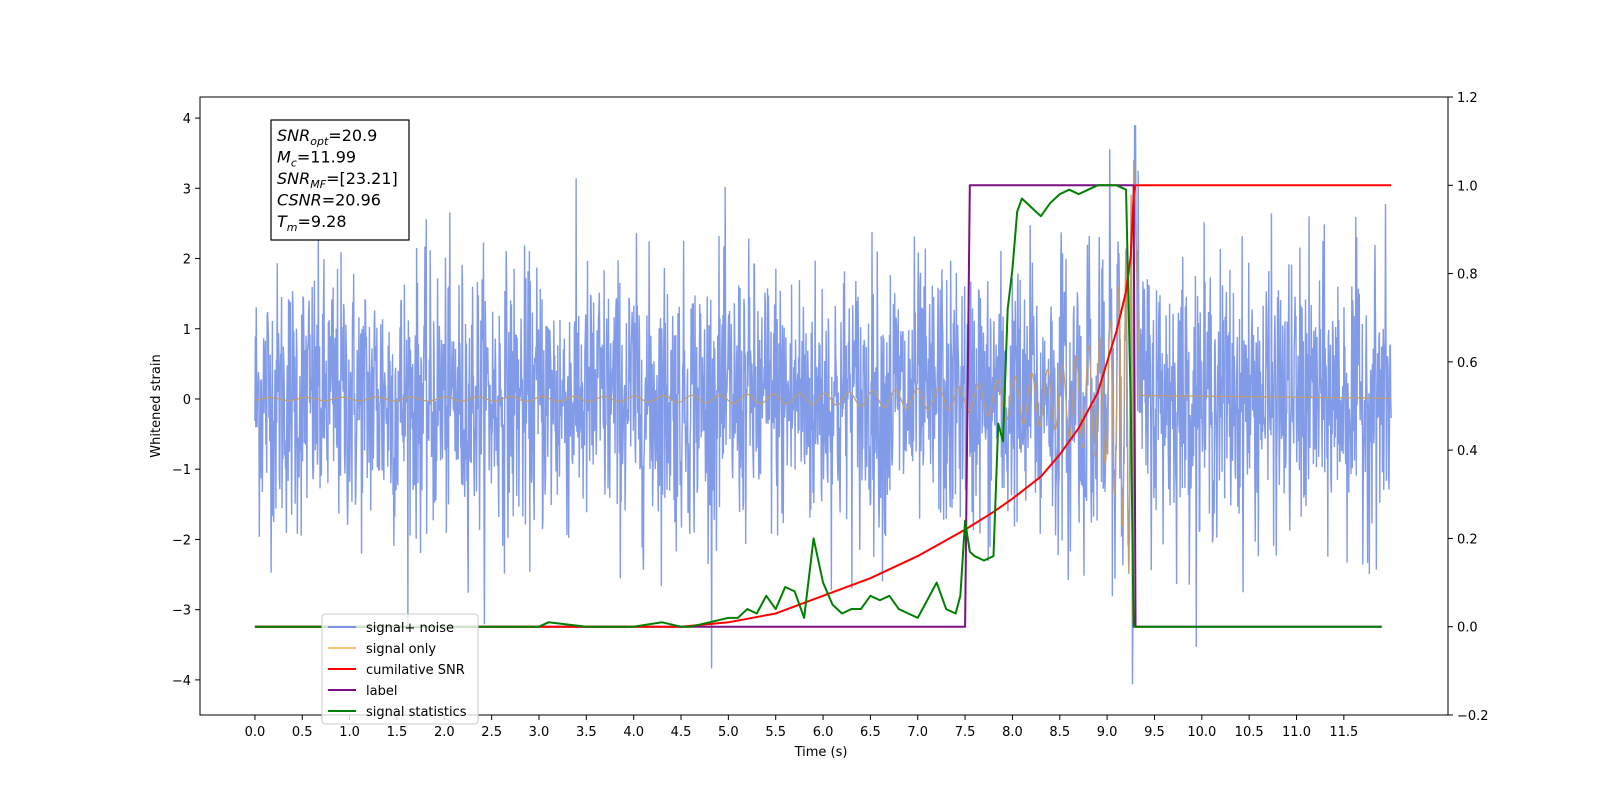 The height and width of the screenshot is (800, 1600). What do you see at coordinates (181, 611) in the screenshot?
I see `y-tick-label: −3` at bounding box center [181, 611].